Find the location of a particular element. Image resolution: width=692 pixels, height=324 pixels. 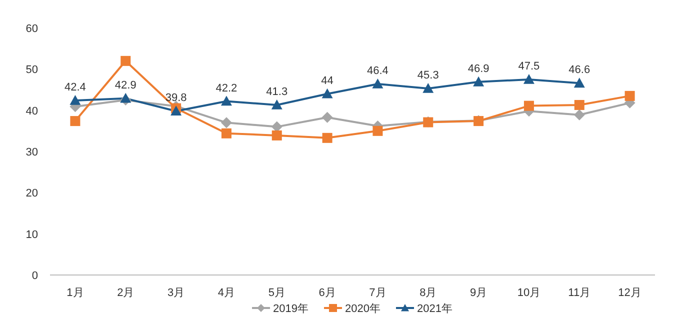

x-tick-label: 2月 is located at coordinates (125, 293).